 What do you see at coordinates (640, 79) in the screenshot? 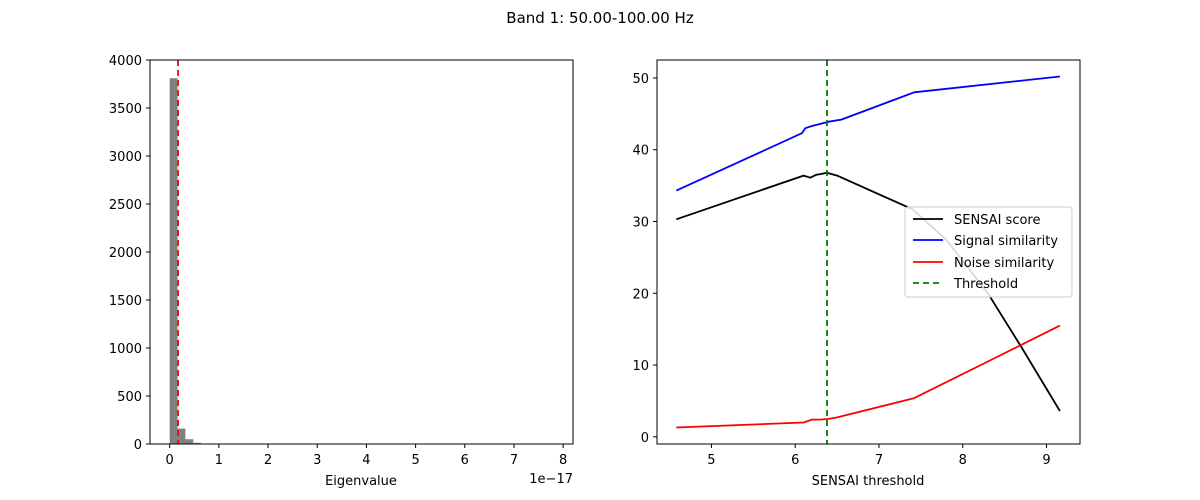
I see `line-y-tick-label: 50` at bounding box center [640, 79].